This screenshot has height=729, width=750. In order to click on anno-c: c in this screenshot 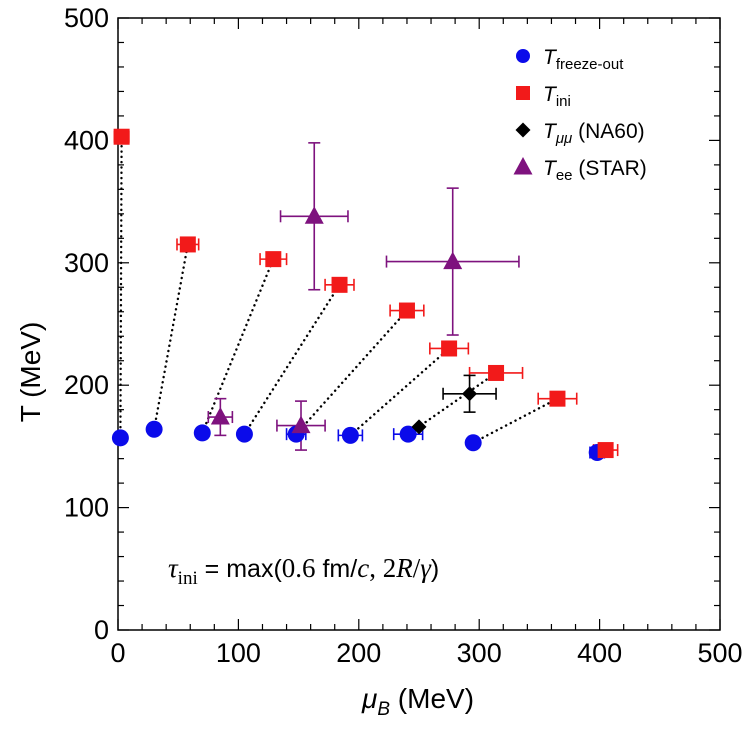, I will do `click(363, 568)`.